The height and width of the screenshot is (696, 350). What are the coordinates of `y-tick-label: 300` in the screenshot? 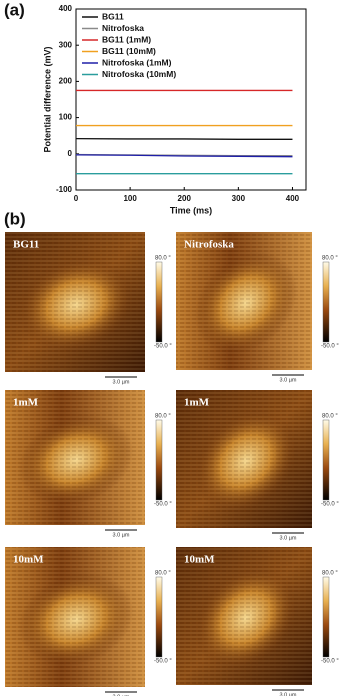 It's located at (66, 44).